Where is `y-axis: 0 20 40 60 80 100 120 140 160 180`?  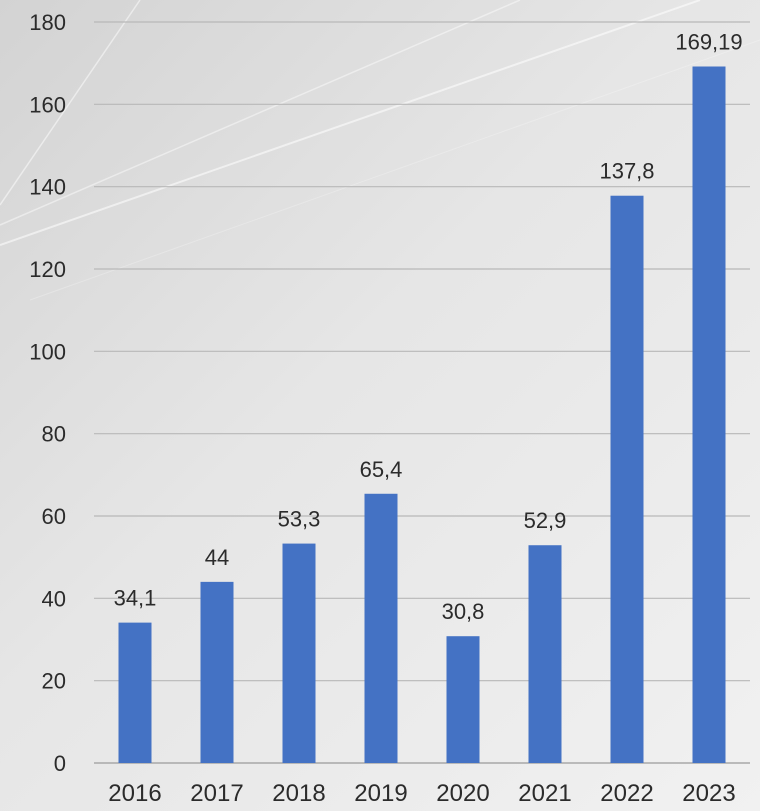
y-axis: 0 20 40 60 80 100 120 140 160 180 is located at coordinates (47, 393).